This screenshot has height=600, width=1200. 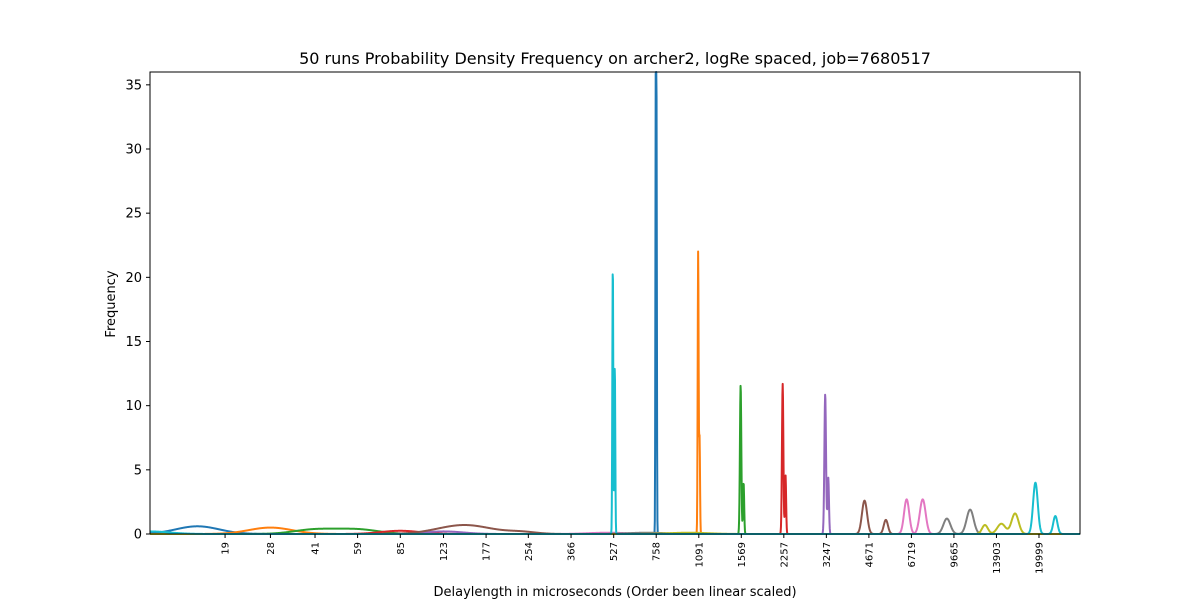 I want to click on x-tick-label: 28, so click(x=271, y=548).